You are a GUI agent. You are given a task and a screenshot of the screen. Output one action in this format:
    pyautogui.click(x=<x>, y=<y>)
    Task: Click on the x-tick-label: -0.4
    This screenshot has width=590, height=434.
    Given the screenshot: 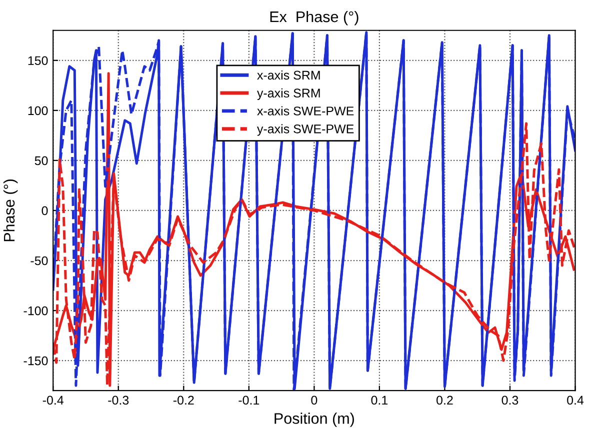 What is the action you would take?
    pyautogui.click(x=53, y=400)
    